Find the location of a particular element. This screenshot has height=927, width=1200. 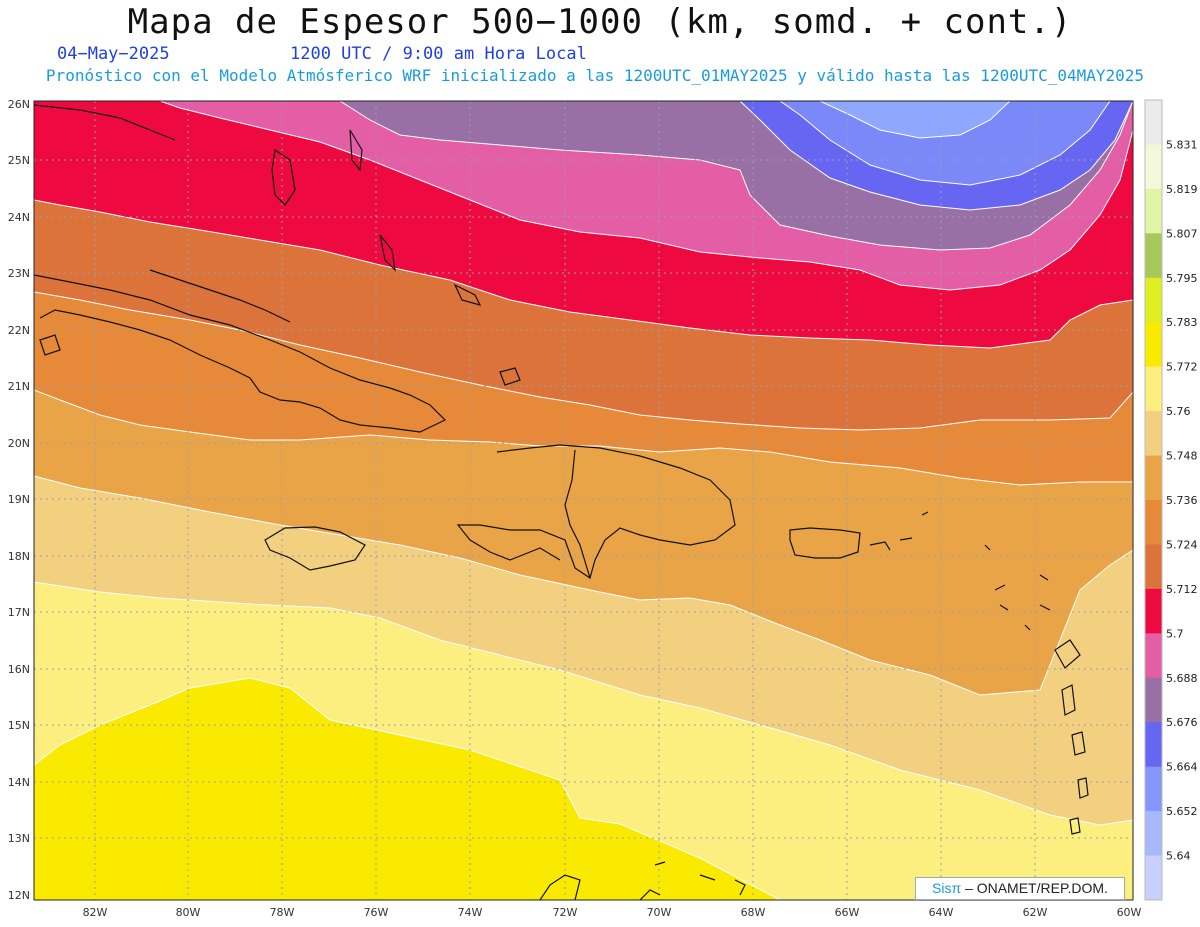

colorbar-frame is located at coordinates (1153, 500).